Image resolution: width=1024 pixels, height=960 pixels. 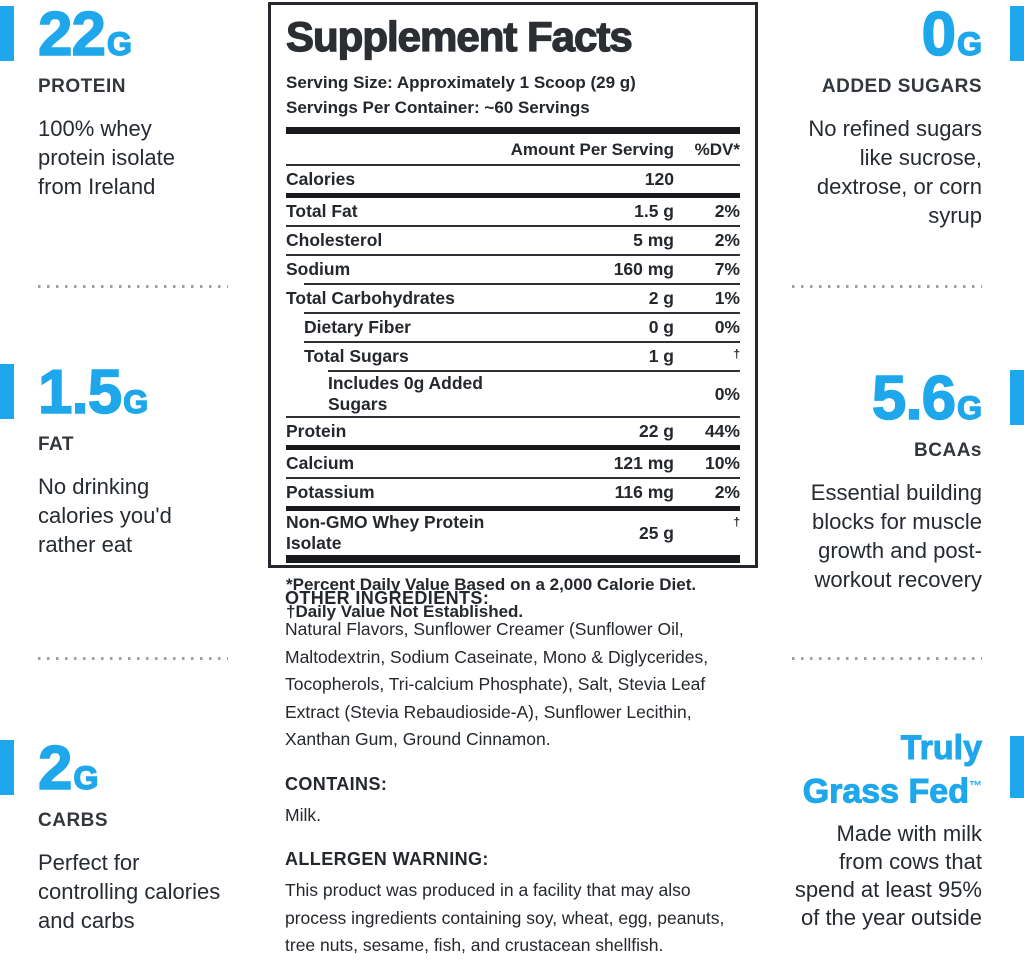 What do you see at coordinates (722, 431) in the screenshot?
I see `nutrient-dv: 44%` at bounding box center [722, 431].